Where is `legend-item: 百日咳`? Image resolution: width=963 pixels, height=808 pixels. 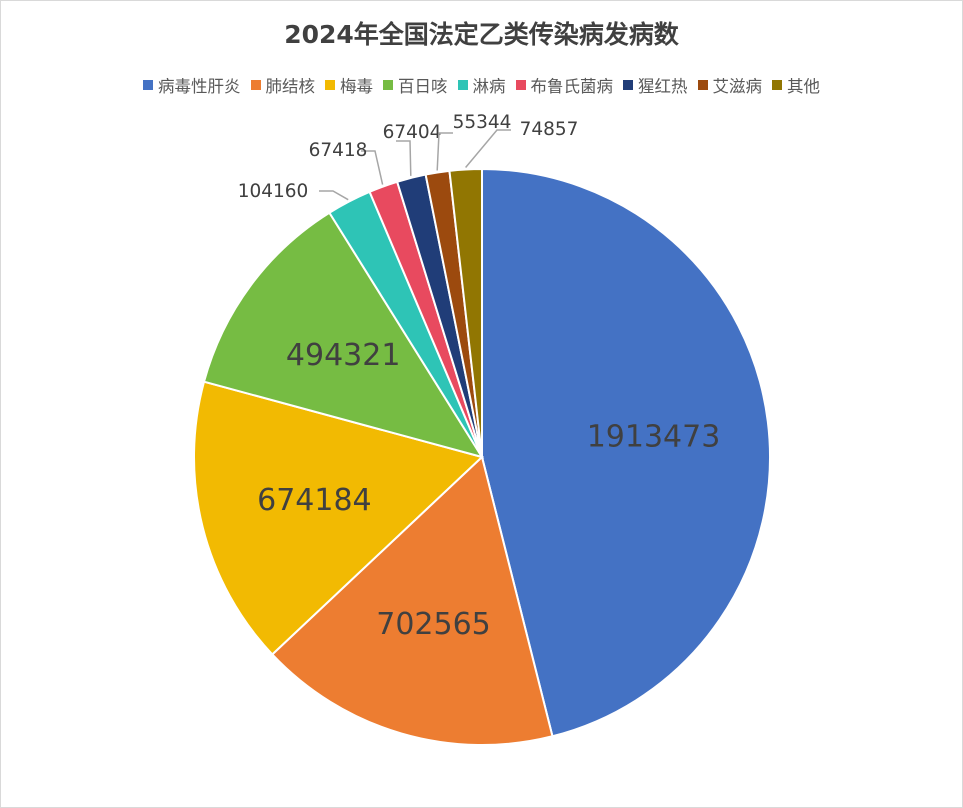 legend-item: 百日咳 is located at coordinates (415, 85).